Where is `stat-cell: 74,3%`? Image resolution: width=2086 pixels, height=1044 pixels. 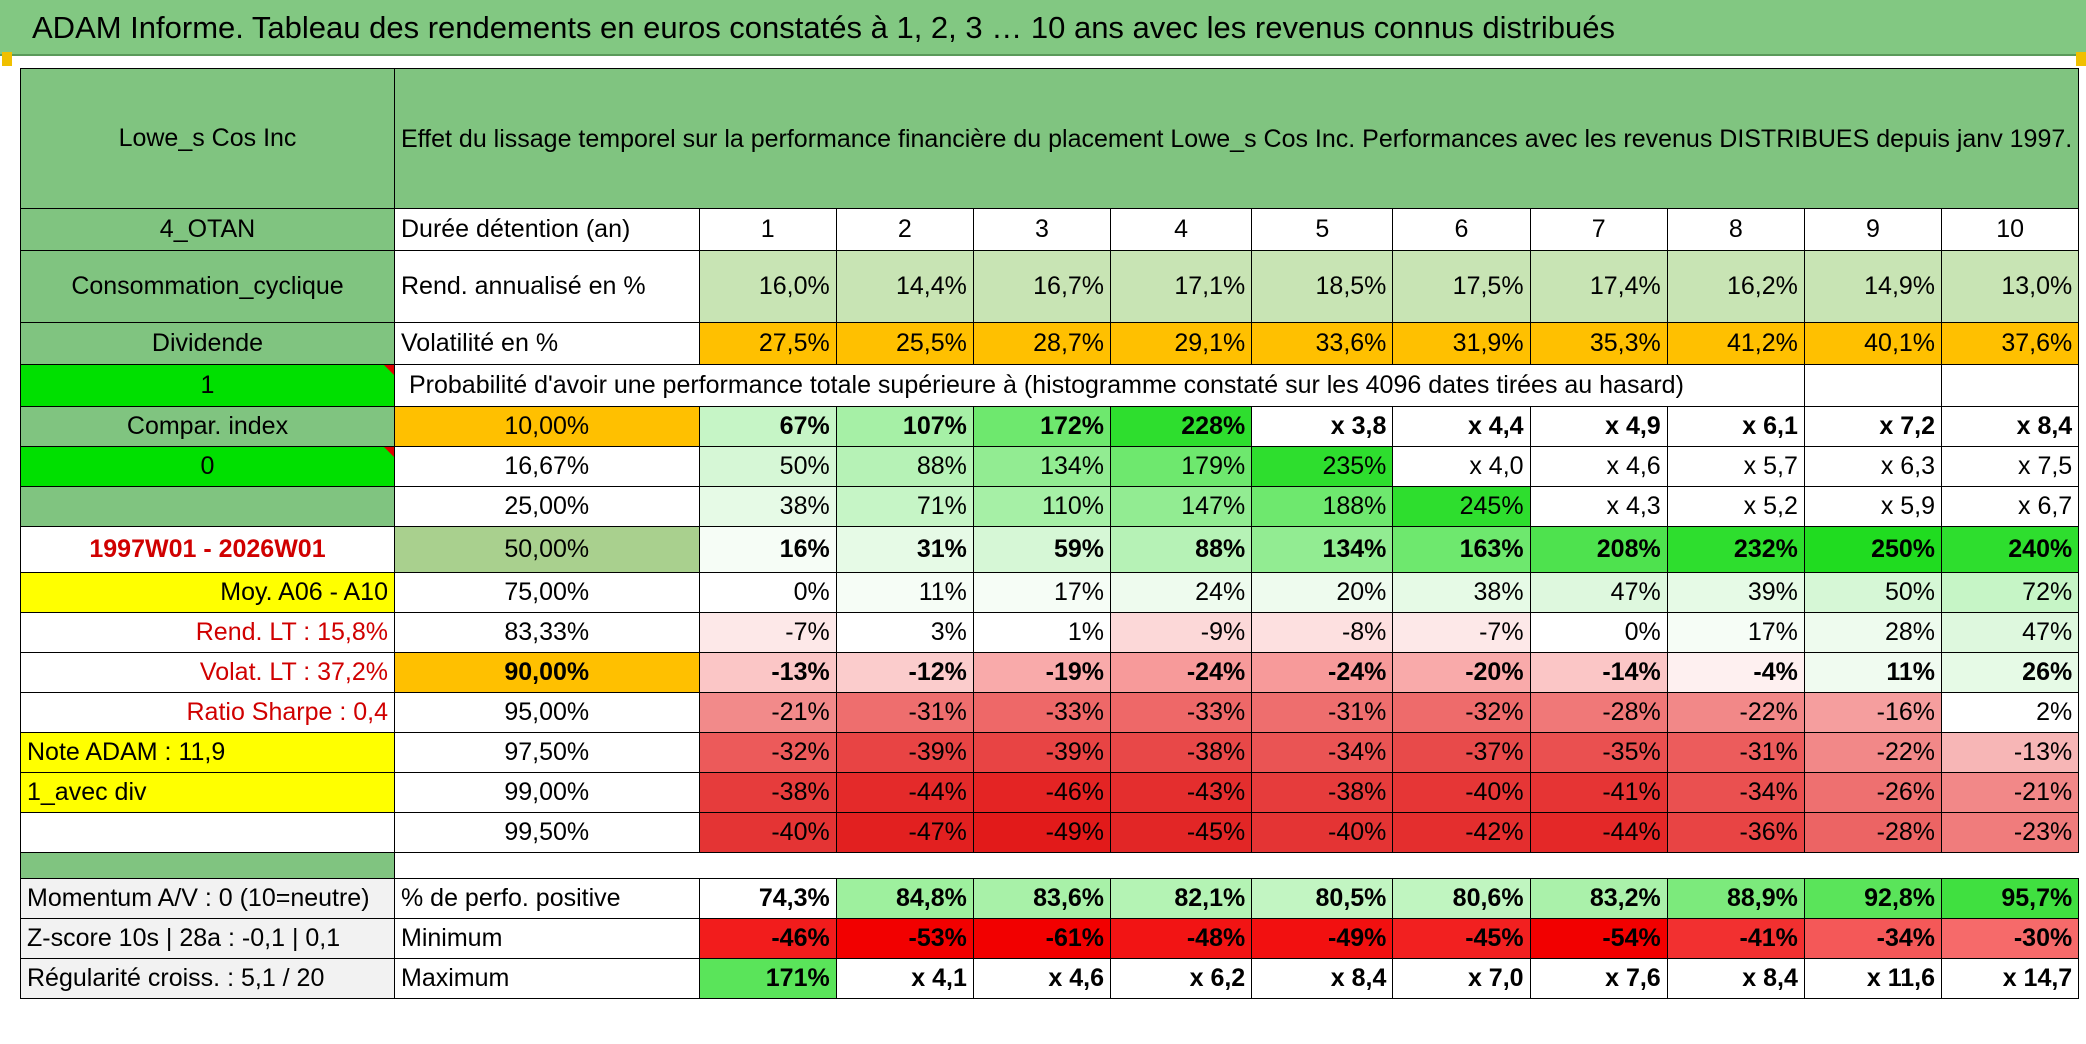
stat-cell: 74,3% is located at coordinates (767, 898).